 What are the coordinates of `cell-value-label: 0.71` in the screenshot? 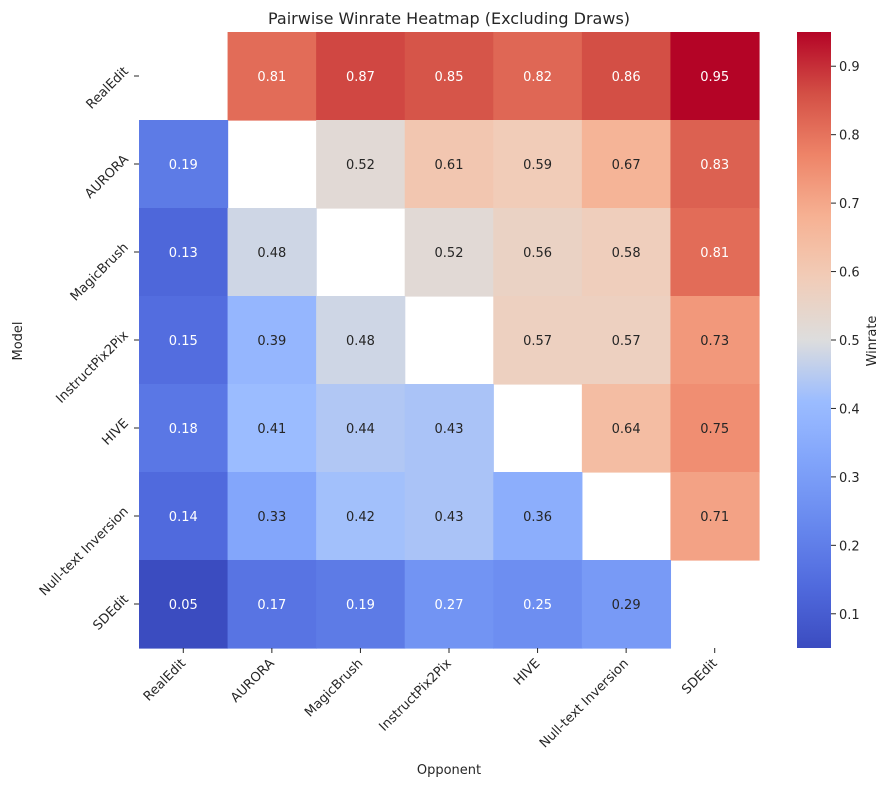 It's located at (714, 517).